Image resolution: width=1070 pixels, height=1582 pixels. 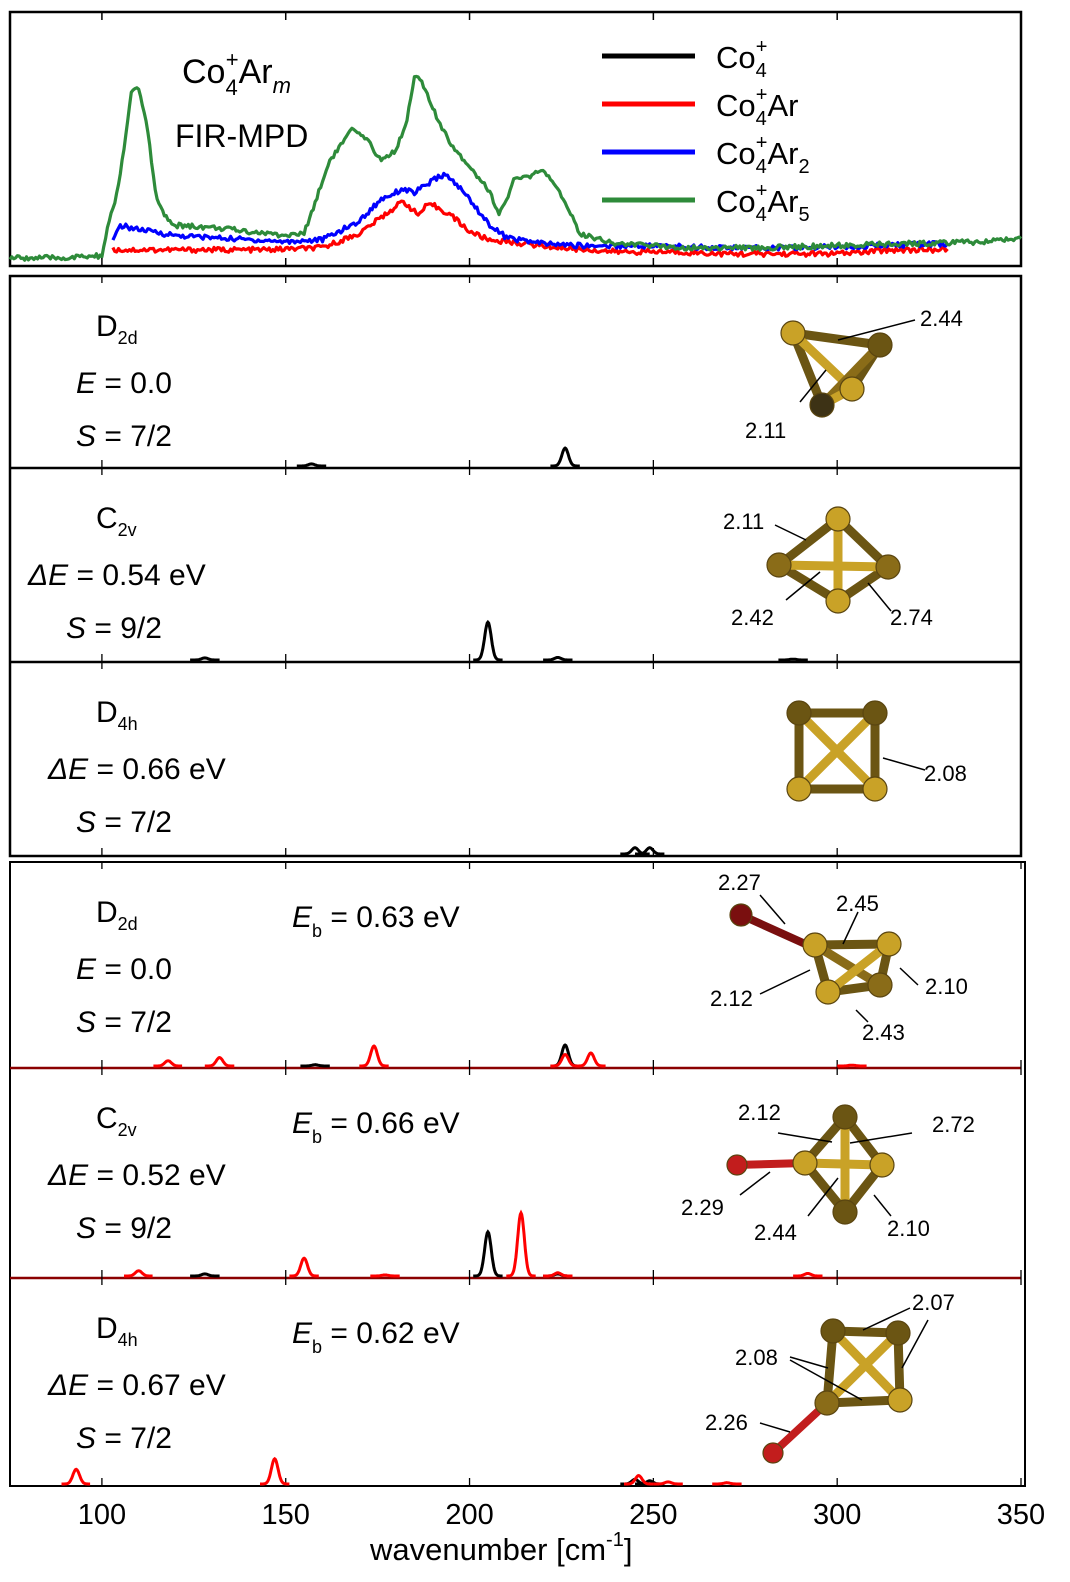 I want to click on structure-co4-d2d: 2.44 2.11, so click(x=854, y=374).